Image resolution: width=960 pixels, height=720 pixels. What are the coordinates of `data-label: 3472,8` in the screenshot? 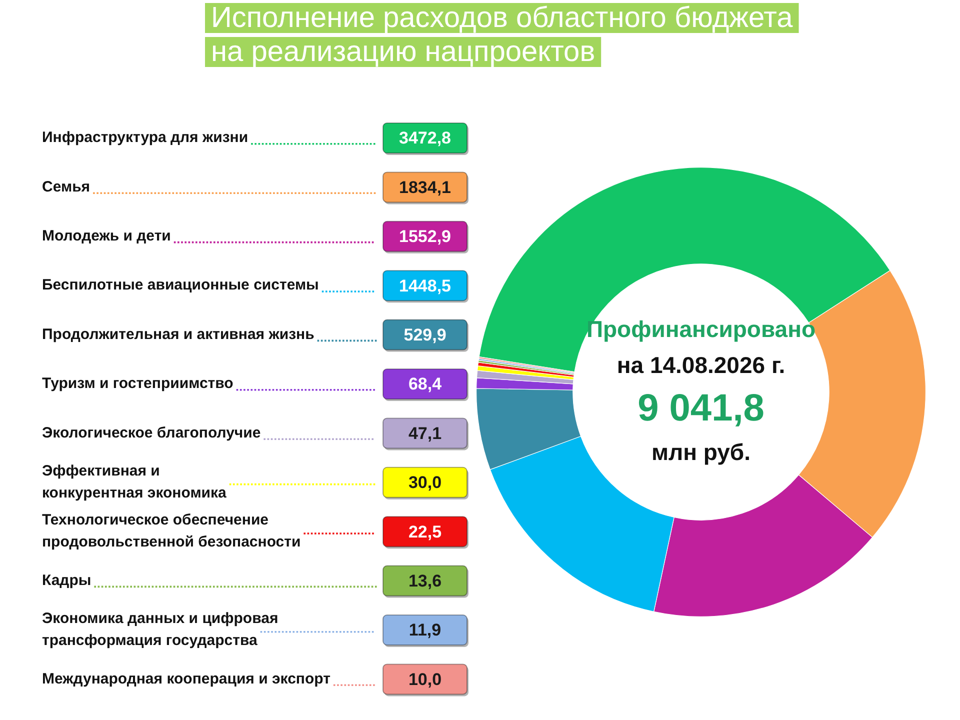 It's located at (425, 138).